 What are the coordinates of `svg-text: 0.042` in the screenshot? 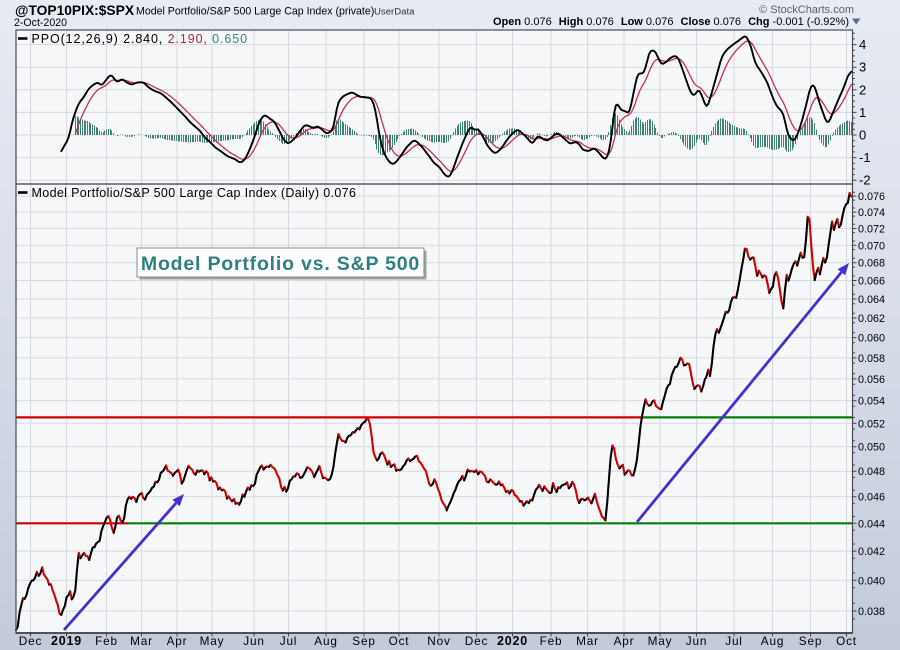 It's located at (871, 552).